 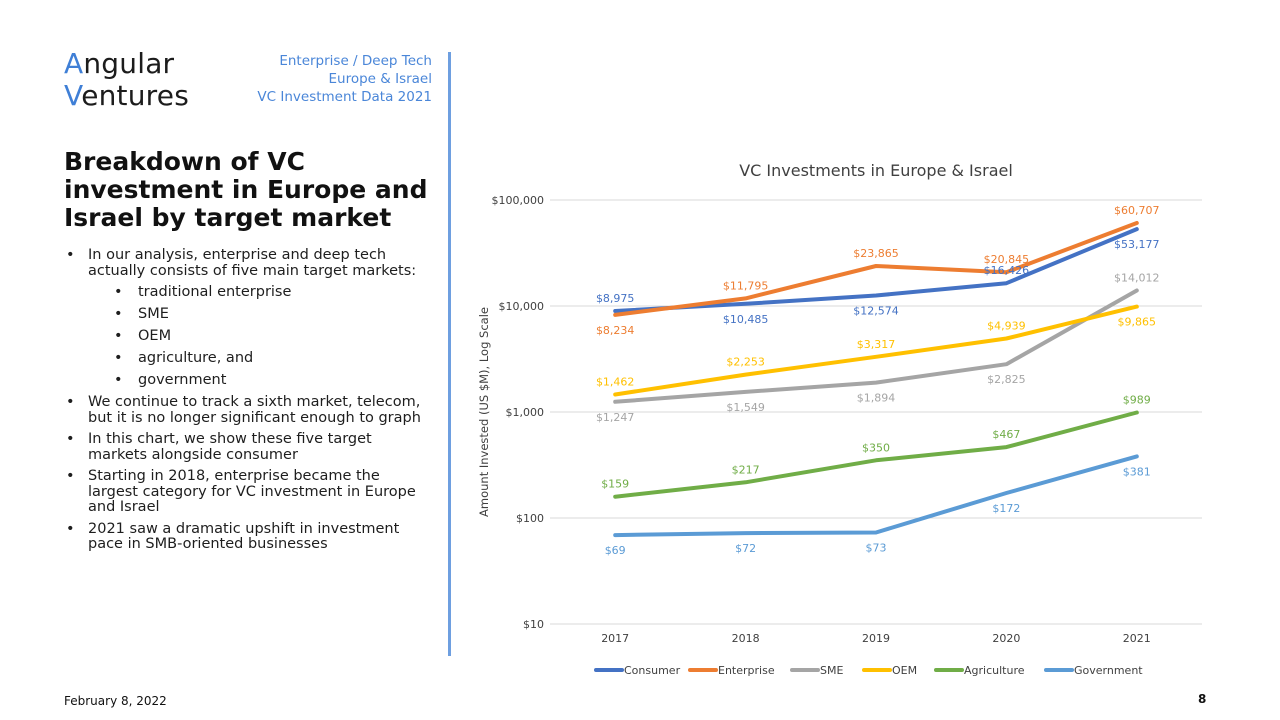 What do you see at coordinates (1006, 638) in the screenshot?
I see `x-tick-label: 2020` at bounding box center [1006, 638].